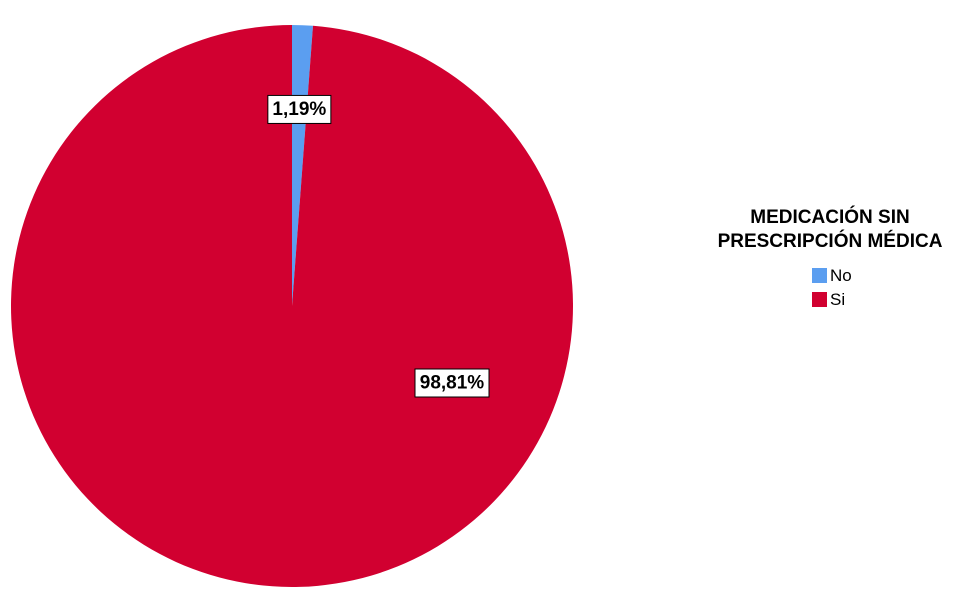  I want to click on legend-swatch-no, so click(819, 275).